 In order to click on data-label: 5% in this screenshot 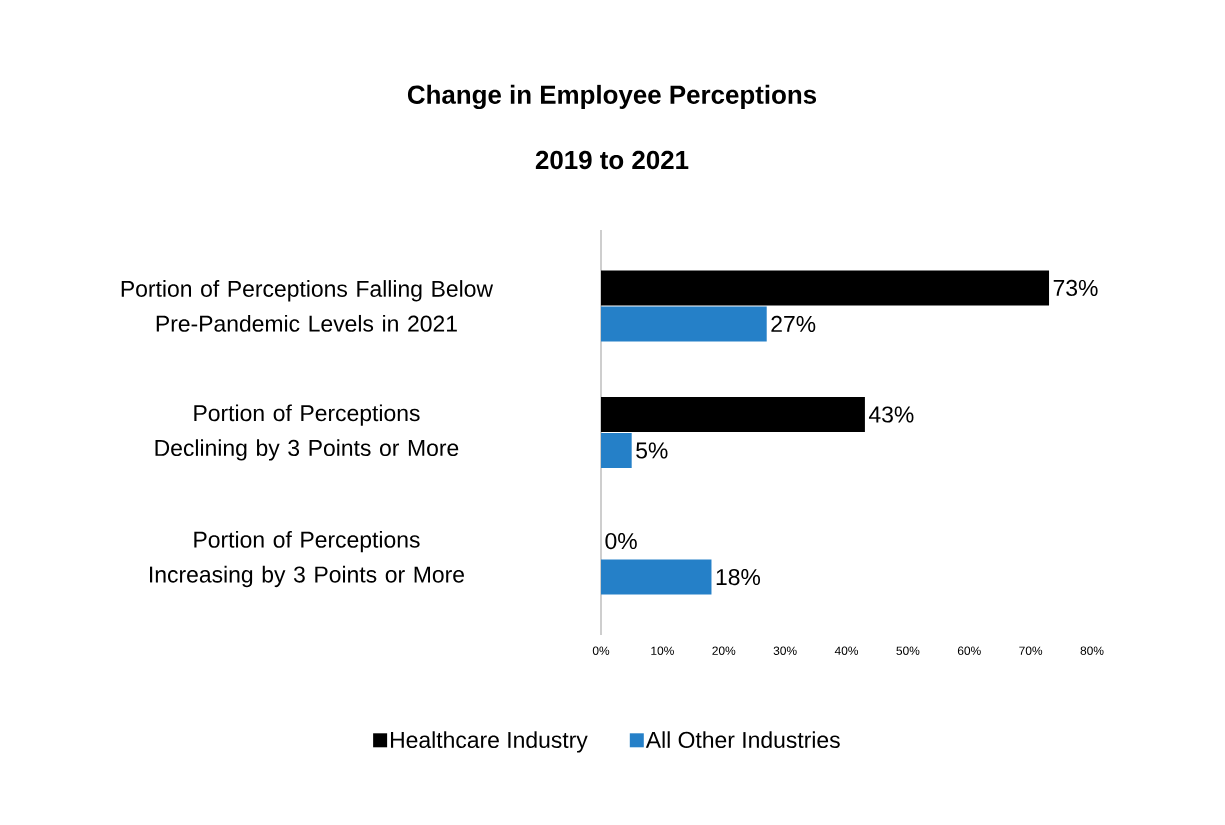, I will do `click(652, 450)`.